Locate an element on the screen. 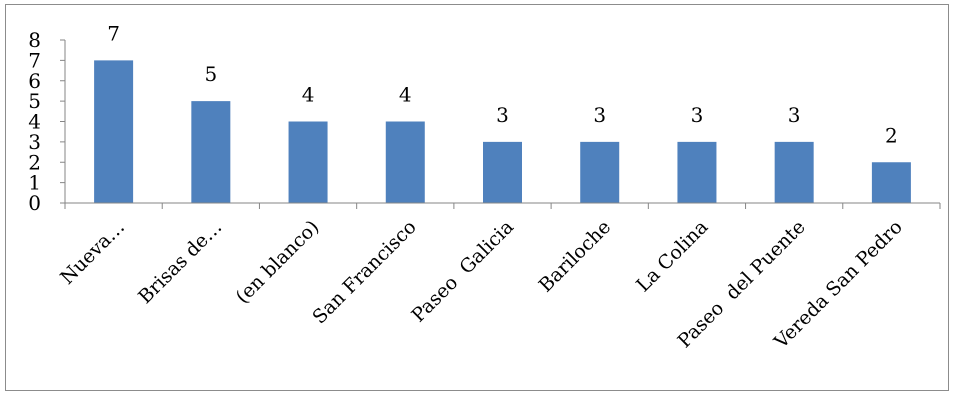 Image resolution: width=956 pixels, height=398 pixels. y-tick-label: 5 is located at coordinates (34, 101).